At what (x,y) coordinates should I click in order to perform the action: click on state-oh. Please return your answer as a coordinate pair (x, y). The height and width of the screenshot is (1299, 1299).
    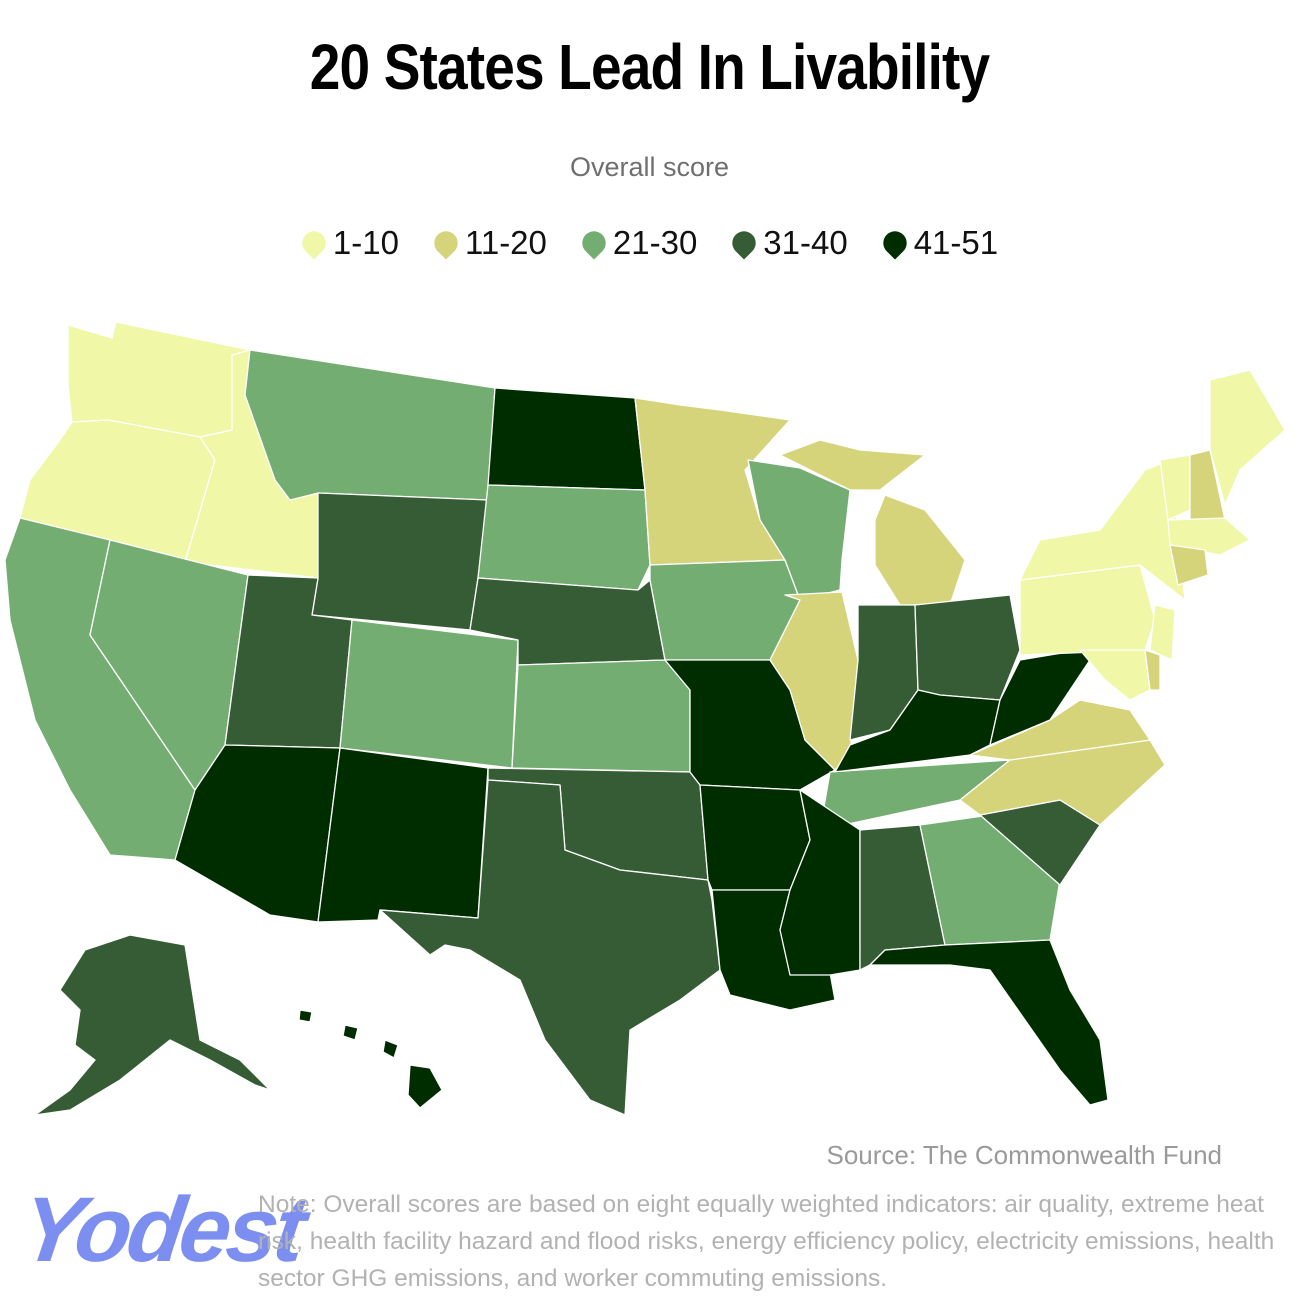
    Looking at the image, I should click on (967, 647).